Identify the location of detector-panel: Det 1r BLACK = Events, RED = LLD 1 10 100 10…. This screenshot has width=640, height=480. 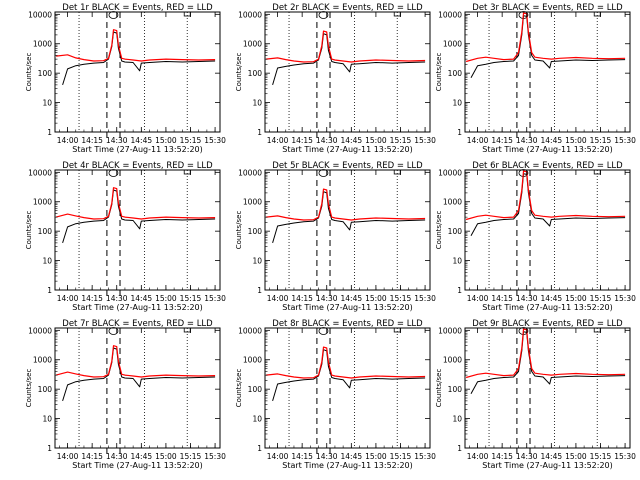
(125, 78).